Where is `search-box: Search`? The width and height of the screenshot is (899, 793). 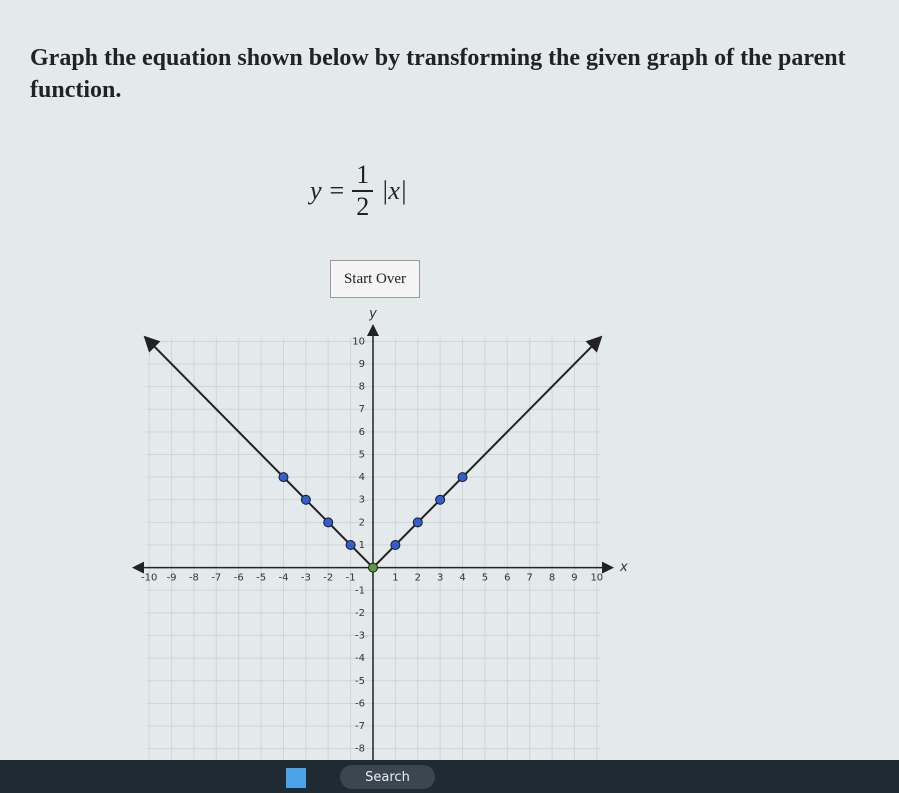 search-box: Search is located at coordinates (387, 777).